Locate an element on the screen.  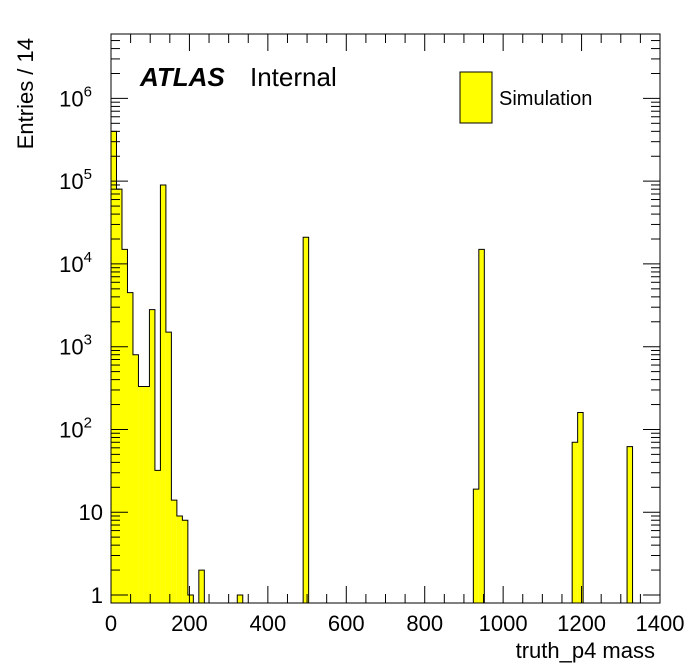
y-tick-label: 10 is located at coordinates (91, 512).